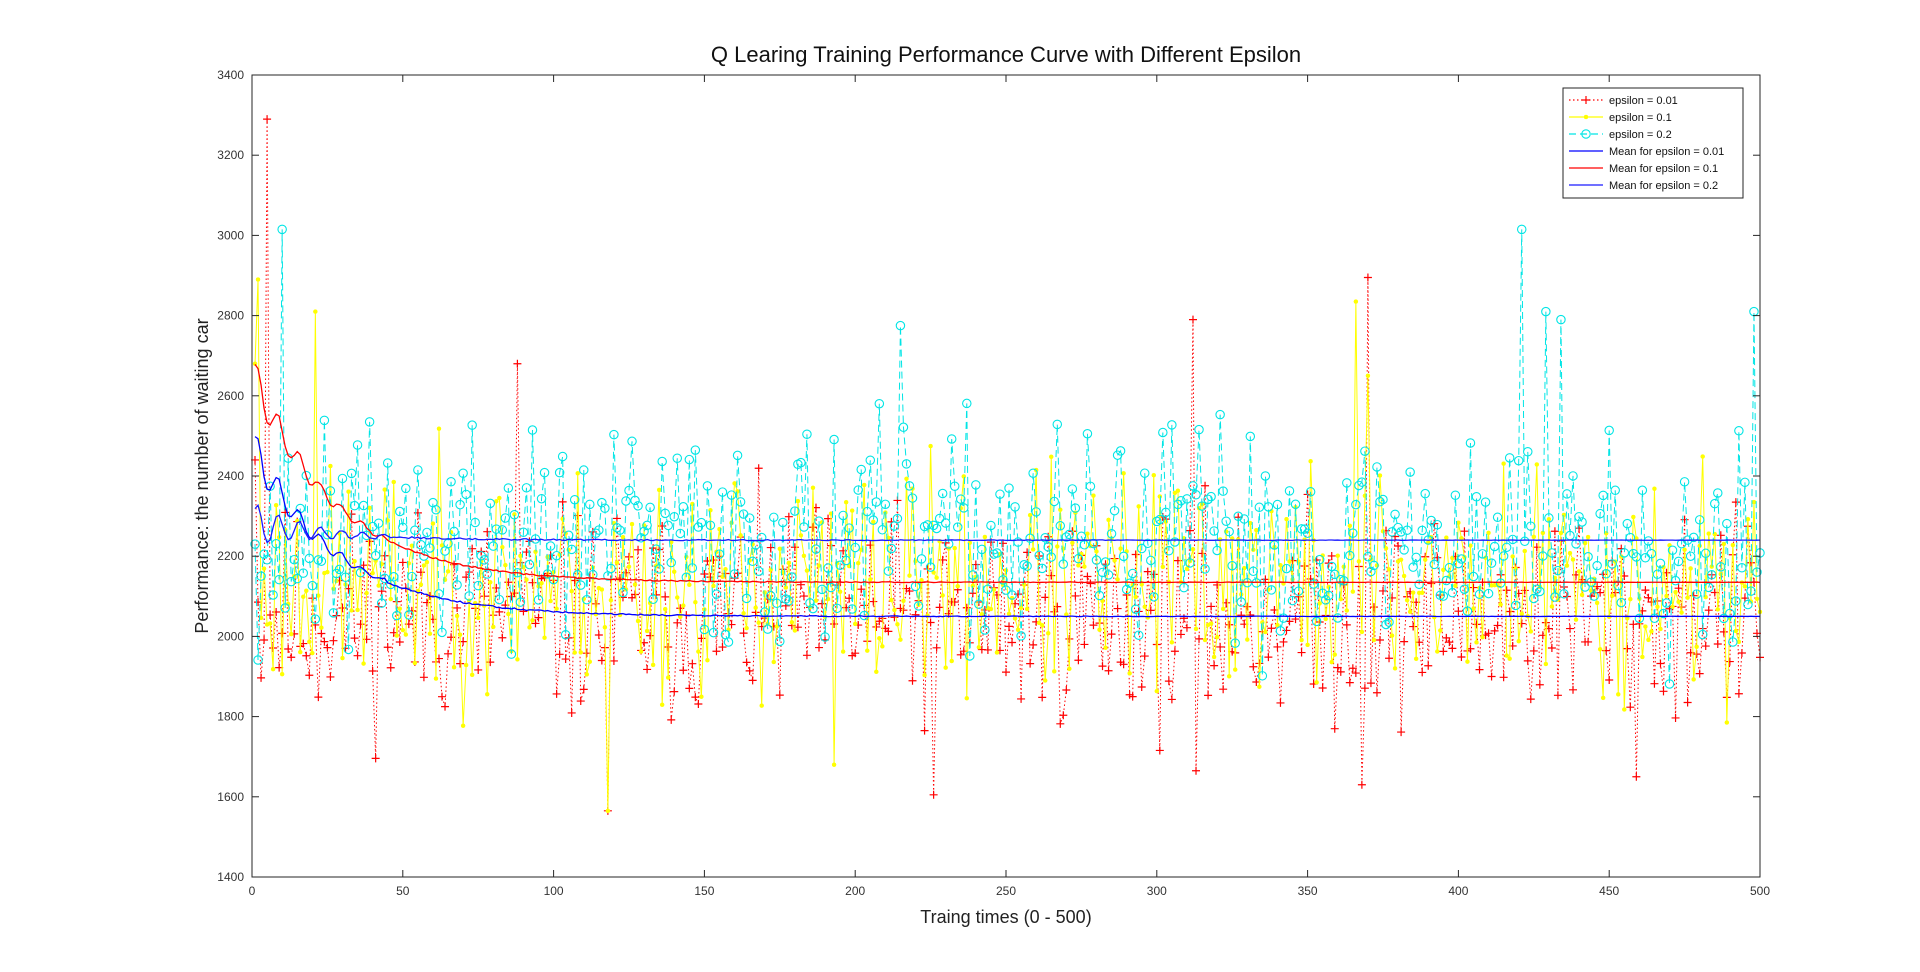  Describe the element at coordinates (1308, 891) in the screenshot. I see `x-tick-label: 350` at that location.